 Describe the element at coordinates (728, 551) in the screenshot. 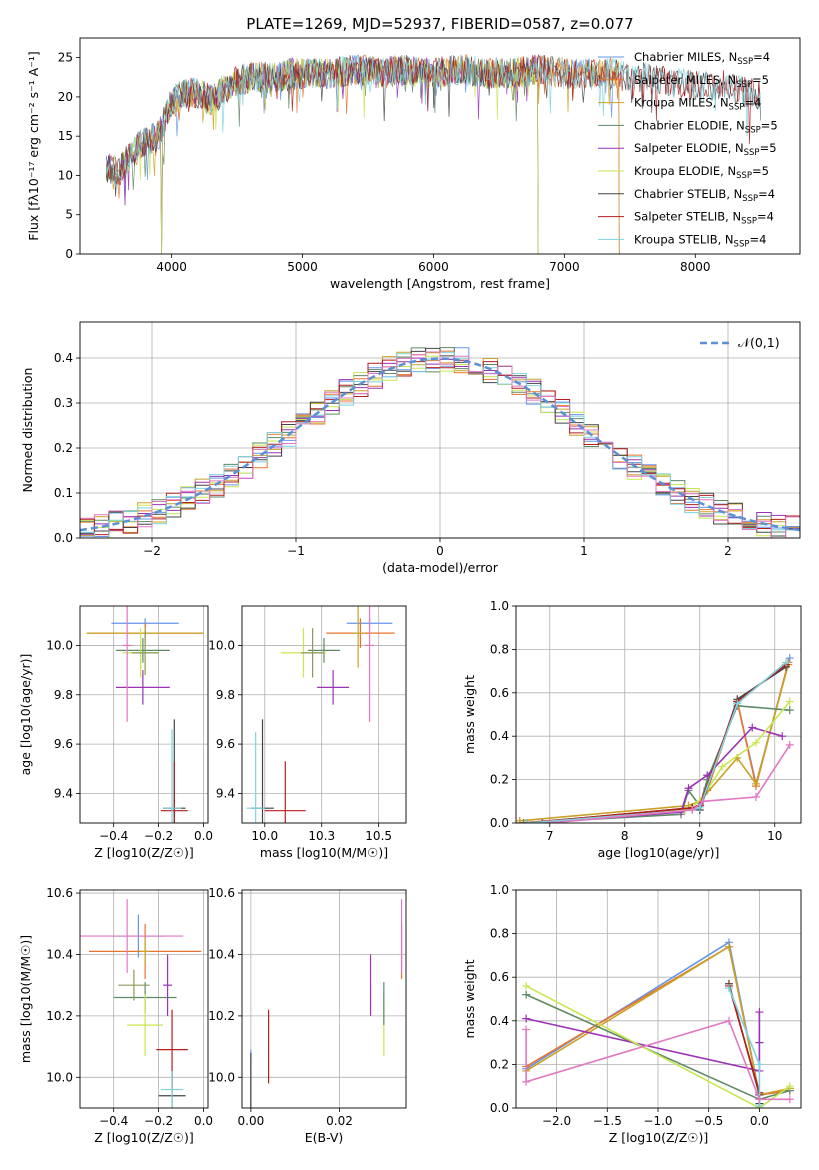

I see `x-tick-label: 2` at that location.